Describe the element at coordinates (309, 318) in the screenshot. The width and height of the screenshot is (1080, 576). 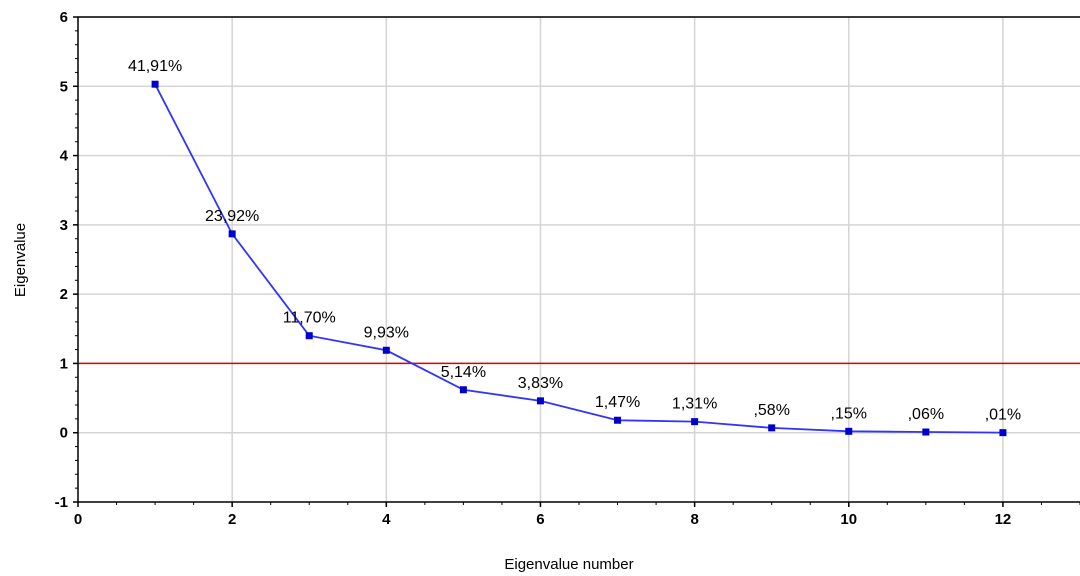
I see `data-label: 11,70%` at that location.